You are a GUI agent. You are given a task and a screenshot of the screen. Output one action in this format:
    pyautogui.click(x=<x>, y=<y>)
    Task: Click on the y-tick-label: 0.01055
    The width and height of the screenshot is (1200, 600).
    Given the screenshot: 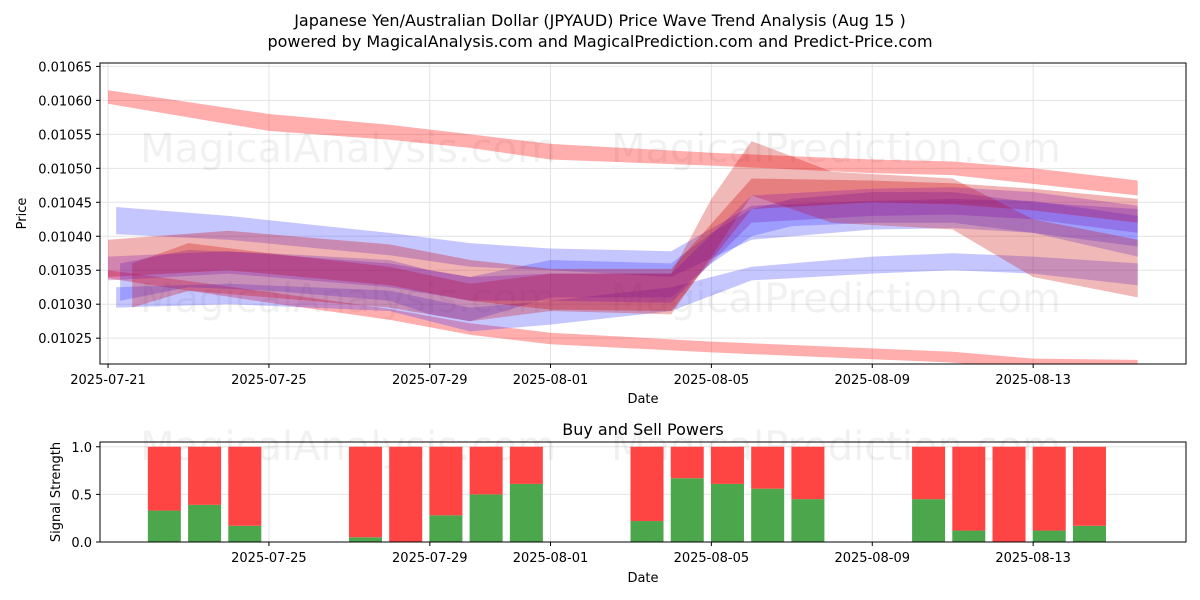 What is the action you would take?
    pyautogui.click(x=65, y=135)
    